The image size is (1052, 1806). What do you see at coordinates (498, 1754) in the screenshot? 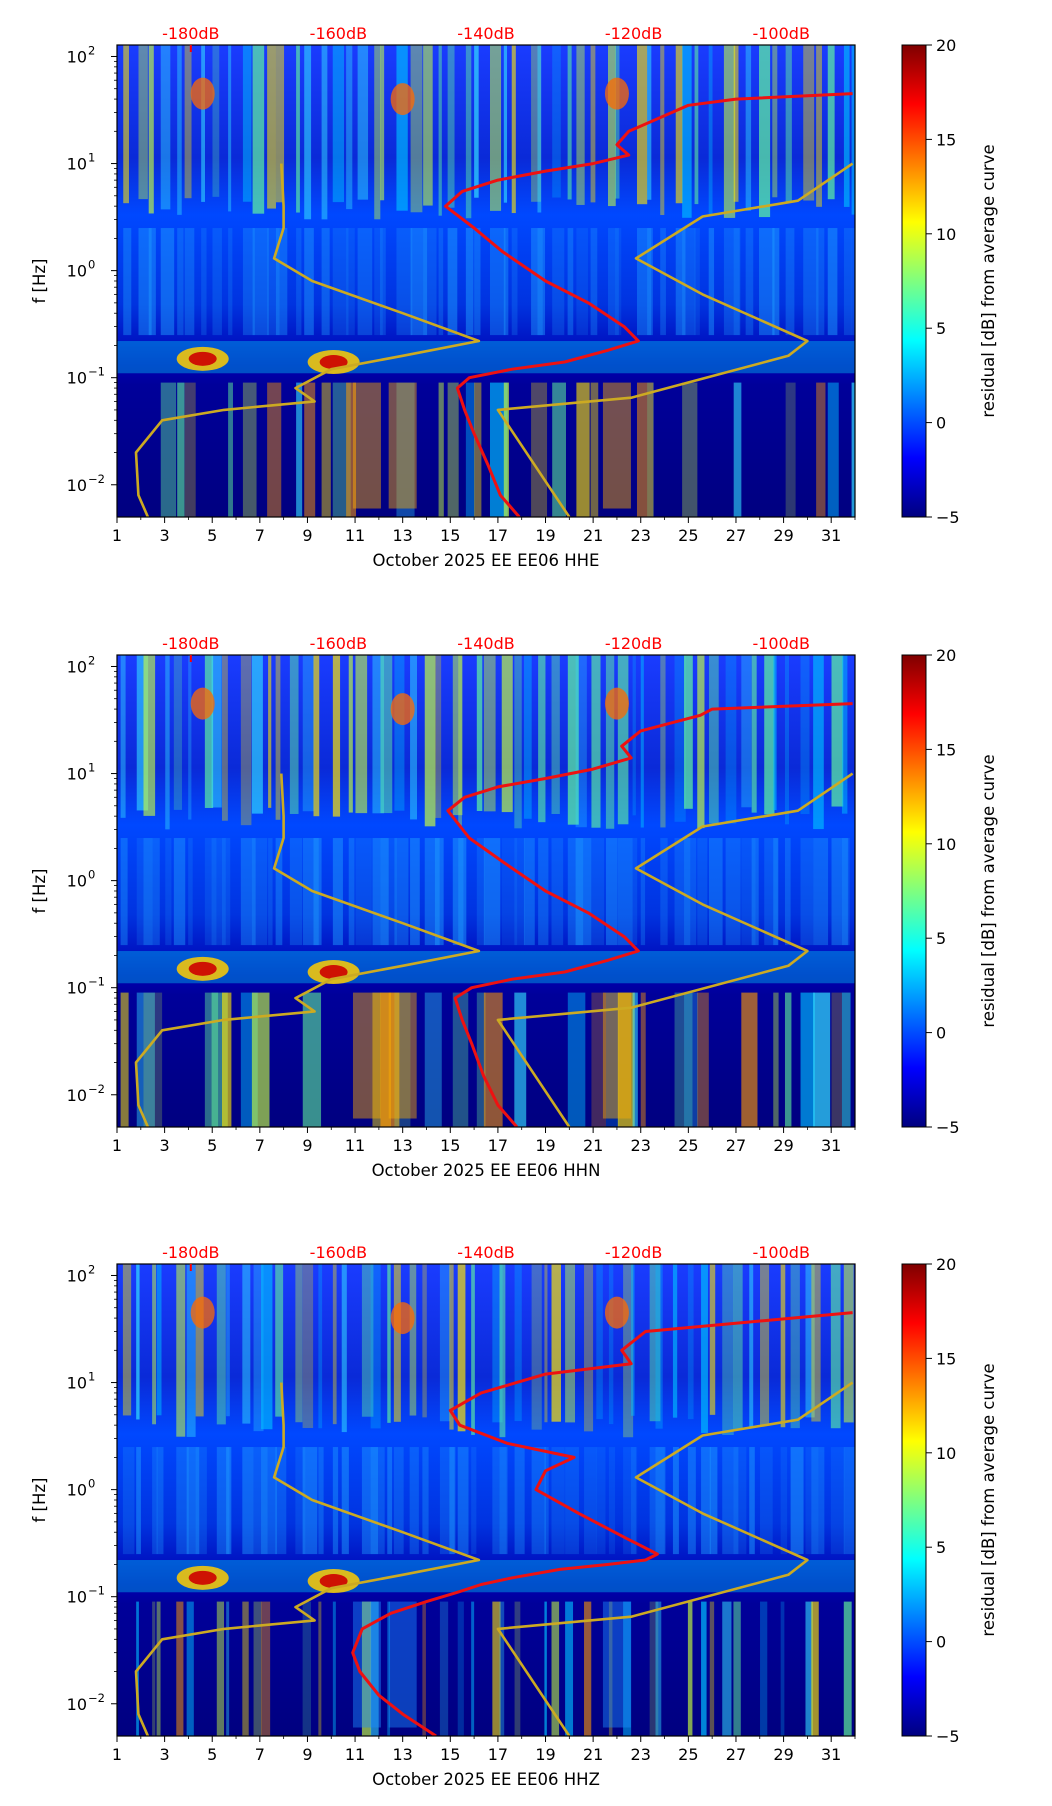
I see `x-tick-label: 17` at bounding box center [498, 1754].